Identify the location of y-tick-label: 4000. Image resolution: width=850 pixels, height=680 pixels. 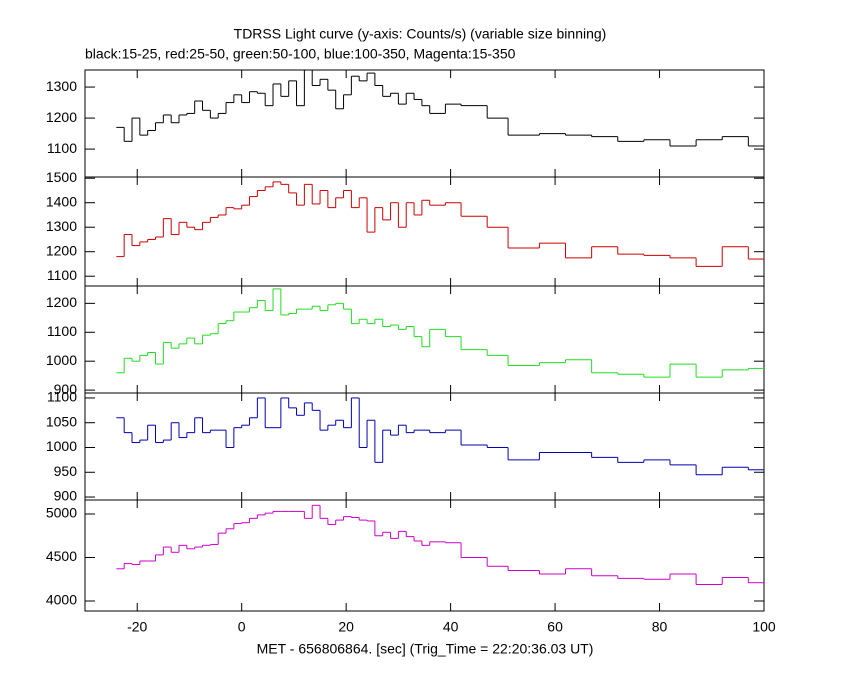
(61, 600).